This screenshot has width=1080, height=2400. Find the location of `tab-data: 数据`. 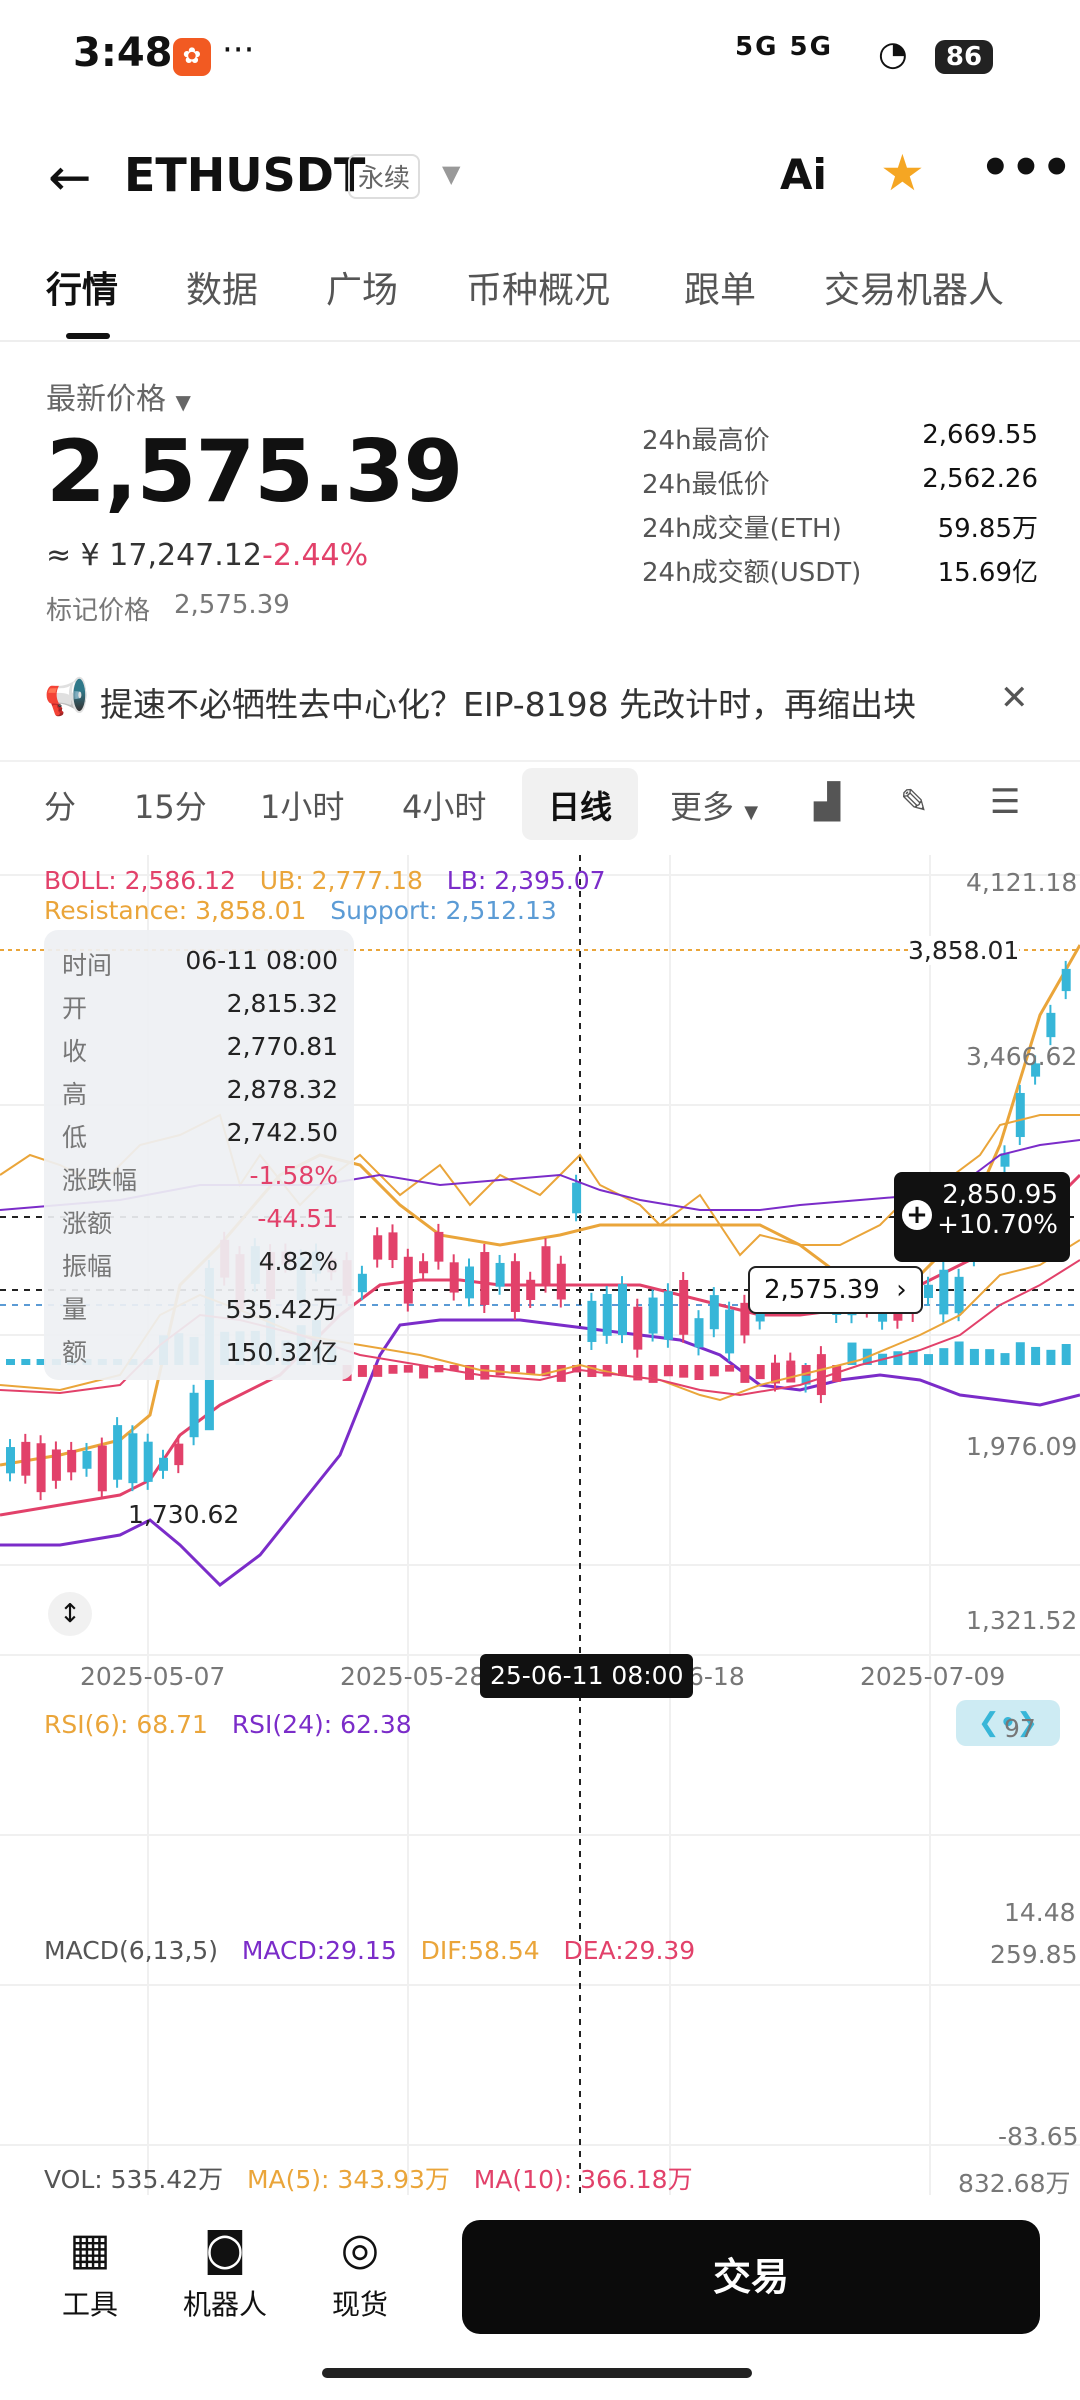

tab-data: 数据 is located at coordinates (222, 290).